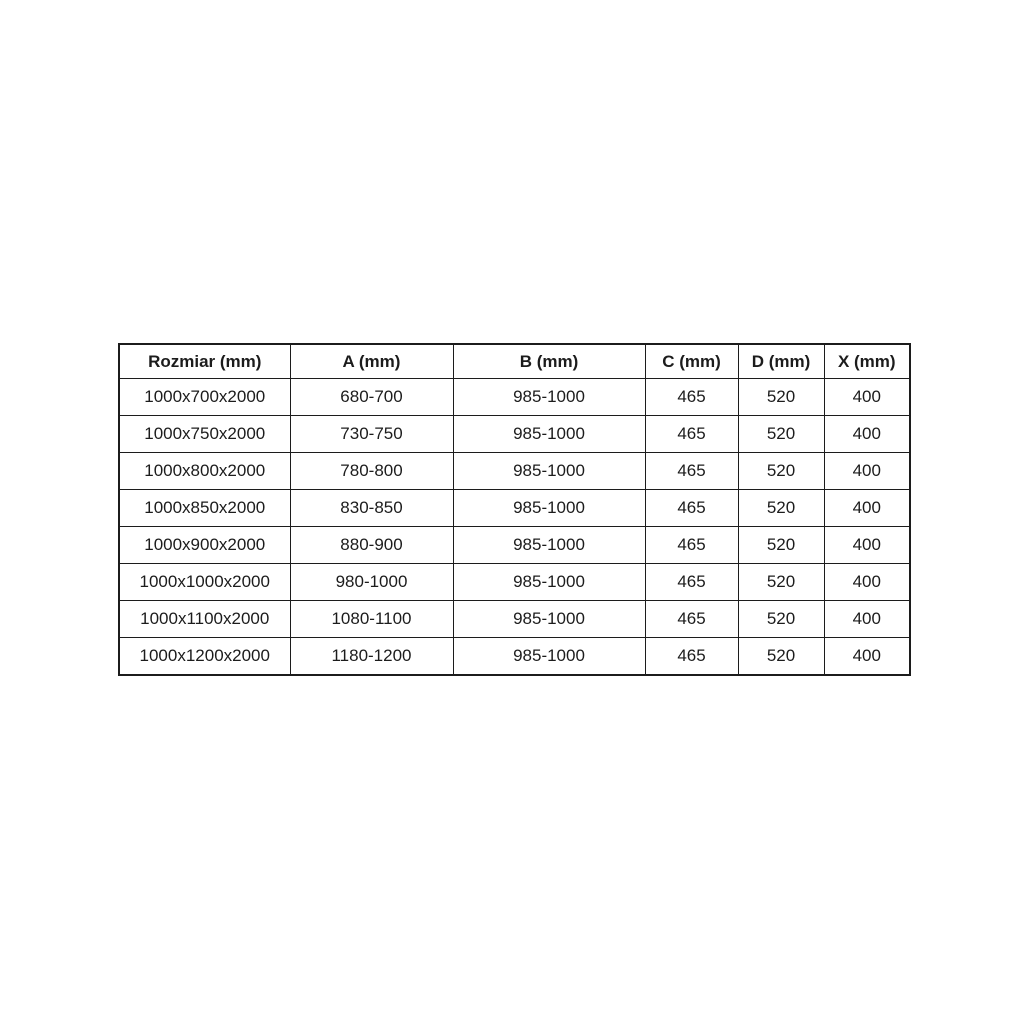 This screenshot has width=1024, height=1024. Describe the element at coordinates (867, 361) in the screenshot. I see `col-header-x: X (mm)` at that location.